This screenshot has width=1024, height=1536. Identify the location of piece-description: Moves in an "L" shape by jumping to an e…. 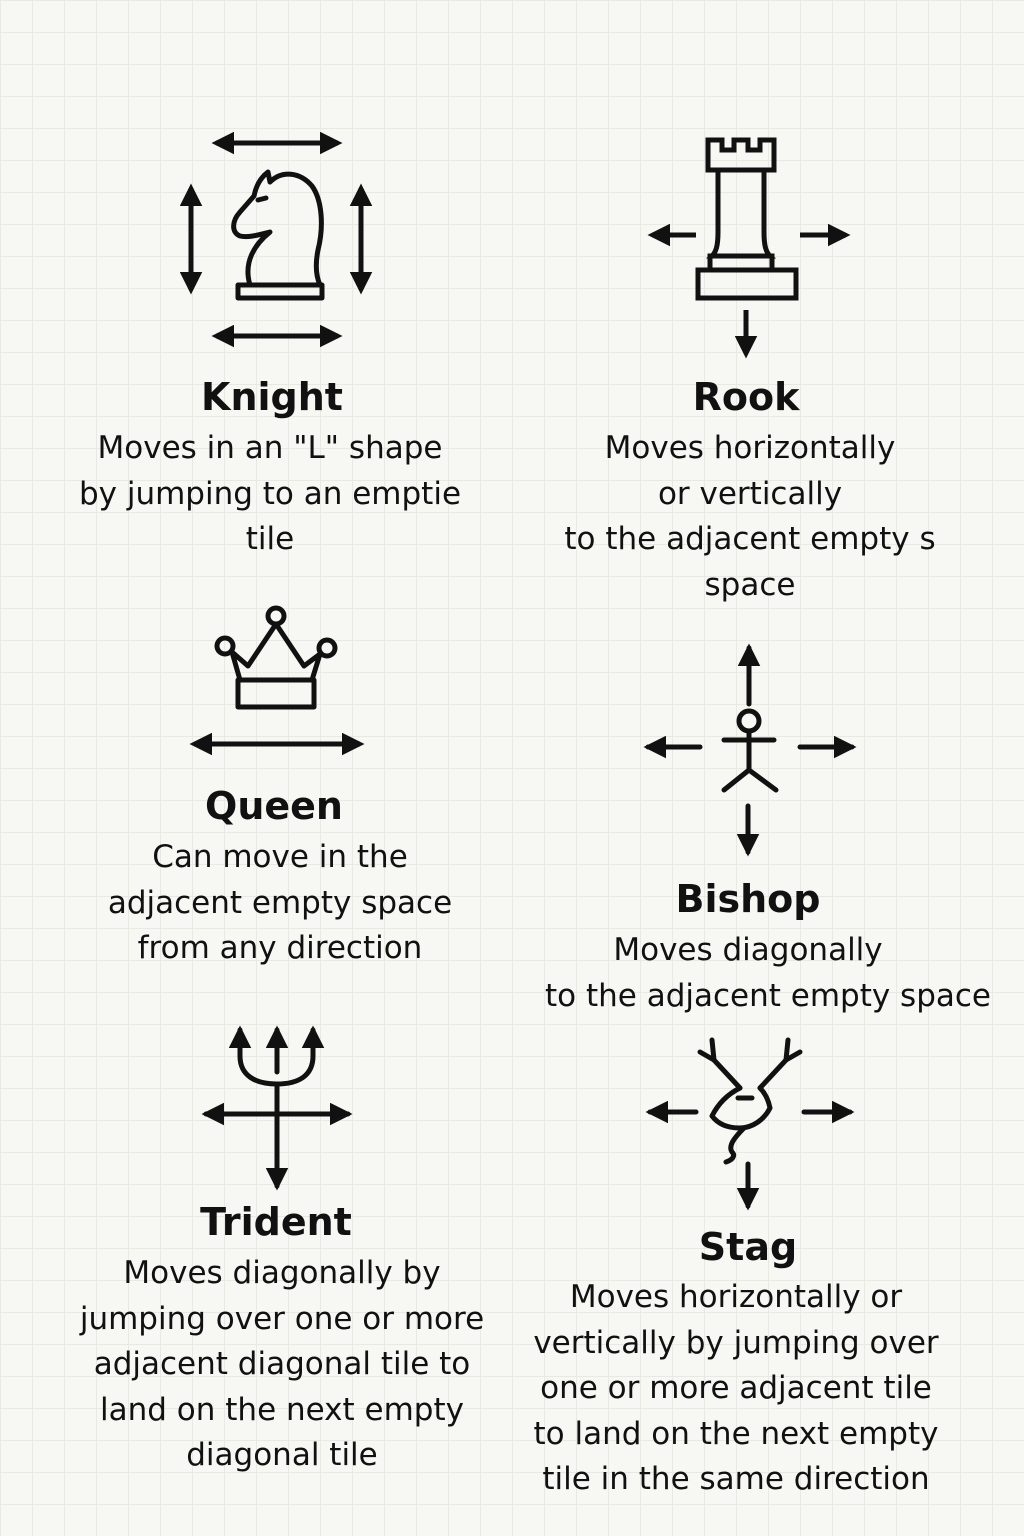
(270, 493).